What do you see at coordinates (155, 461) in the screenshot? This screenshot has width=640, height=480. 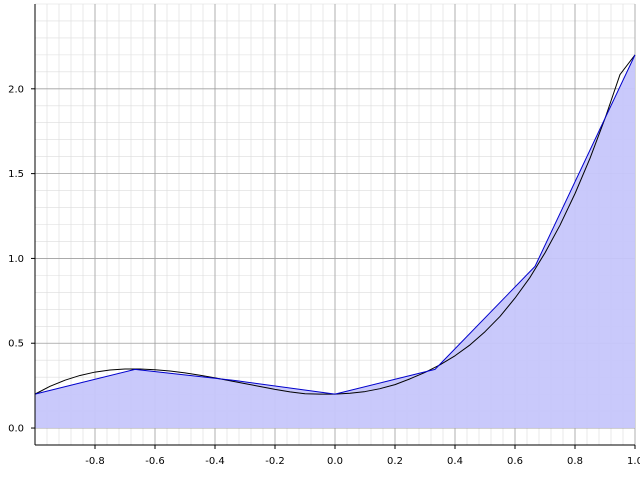 I see `x-tick-label: -0.6` at bounding box center [155, 461].